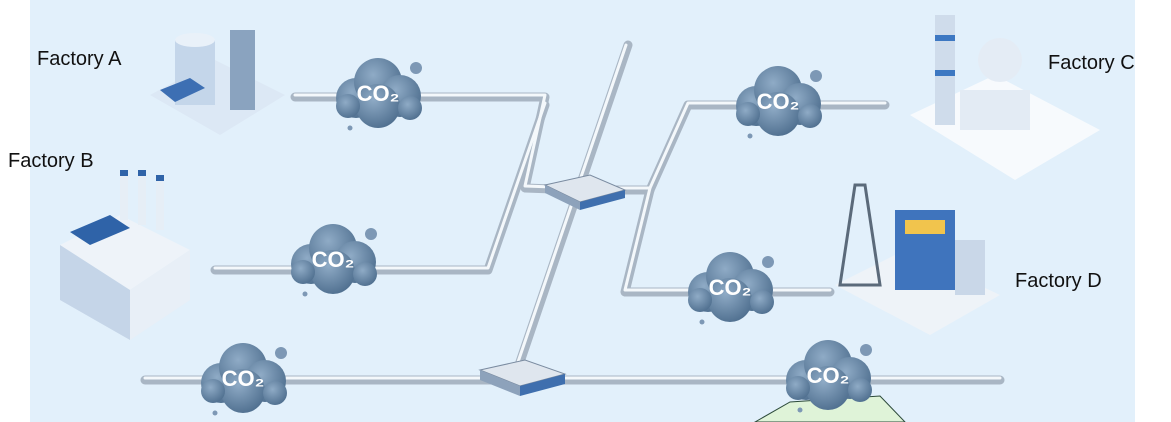  I want to click on factory-d-icon, so click(917, 259).